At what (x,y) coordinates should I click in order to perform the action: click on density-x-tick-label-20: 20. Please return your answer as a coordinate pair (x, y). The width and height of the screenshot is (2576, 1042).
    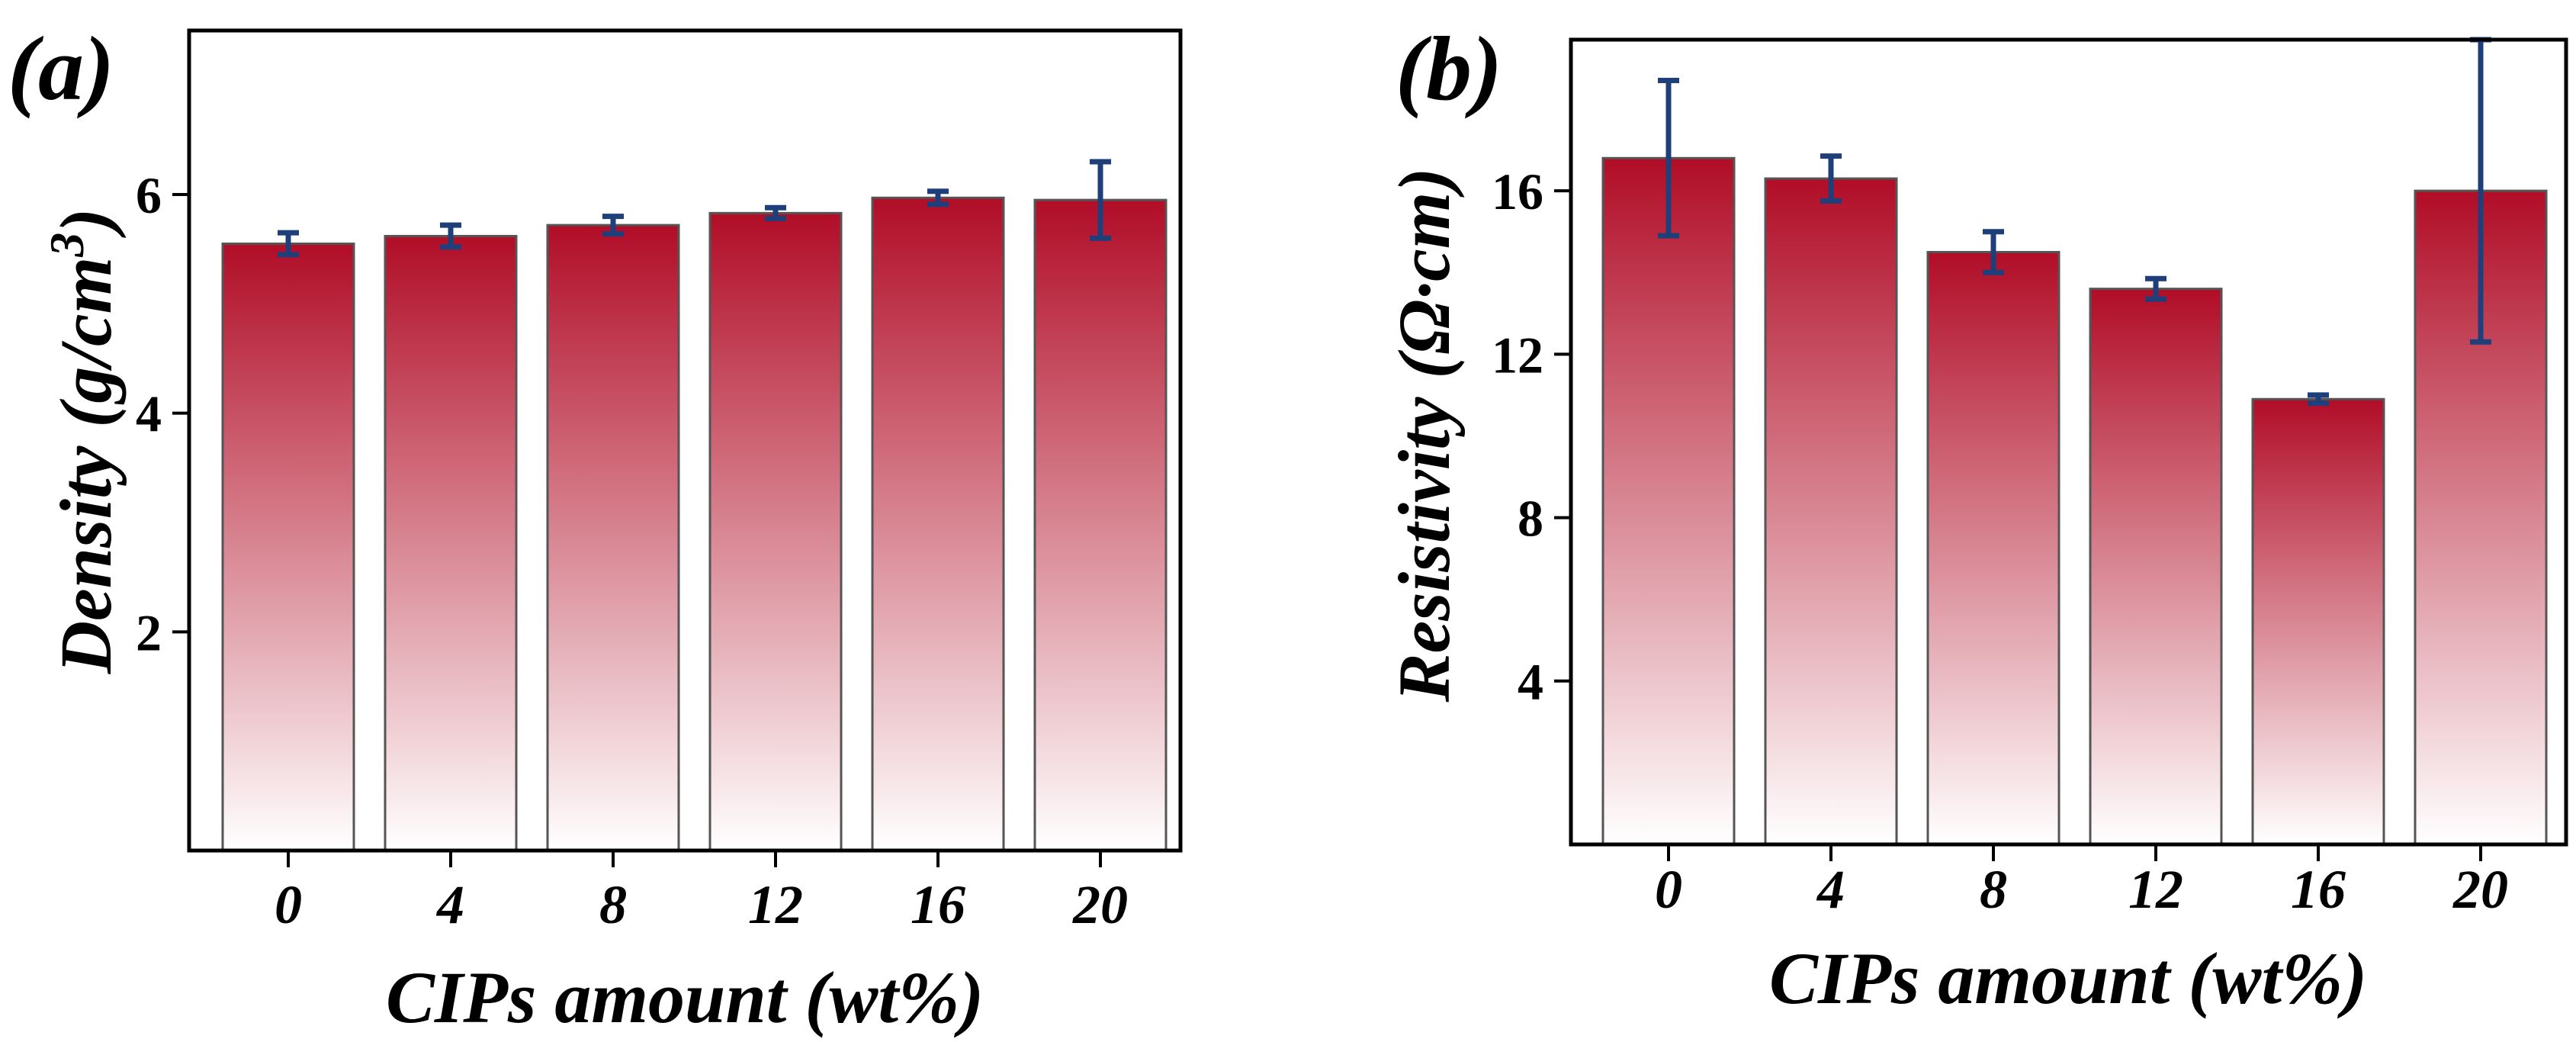
    Looking at the image, I should click on (1100, 904).